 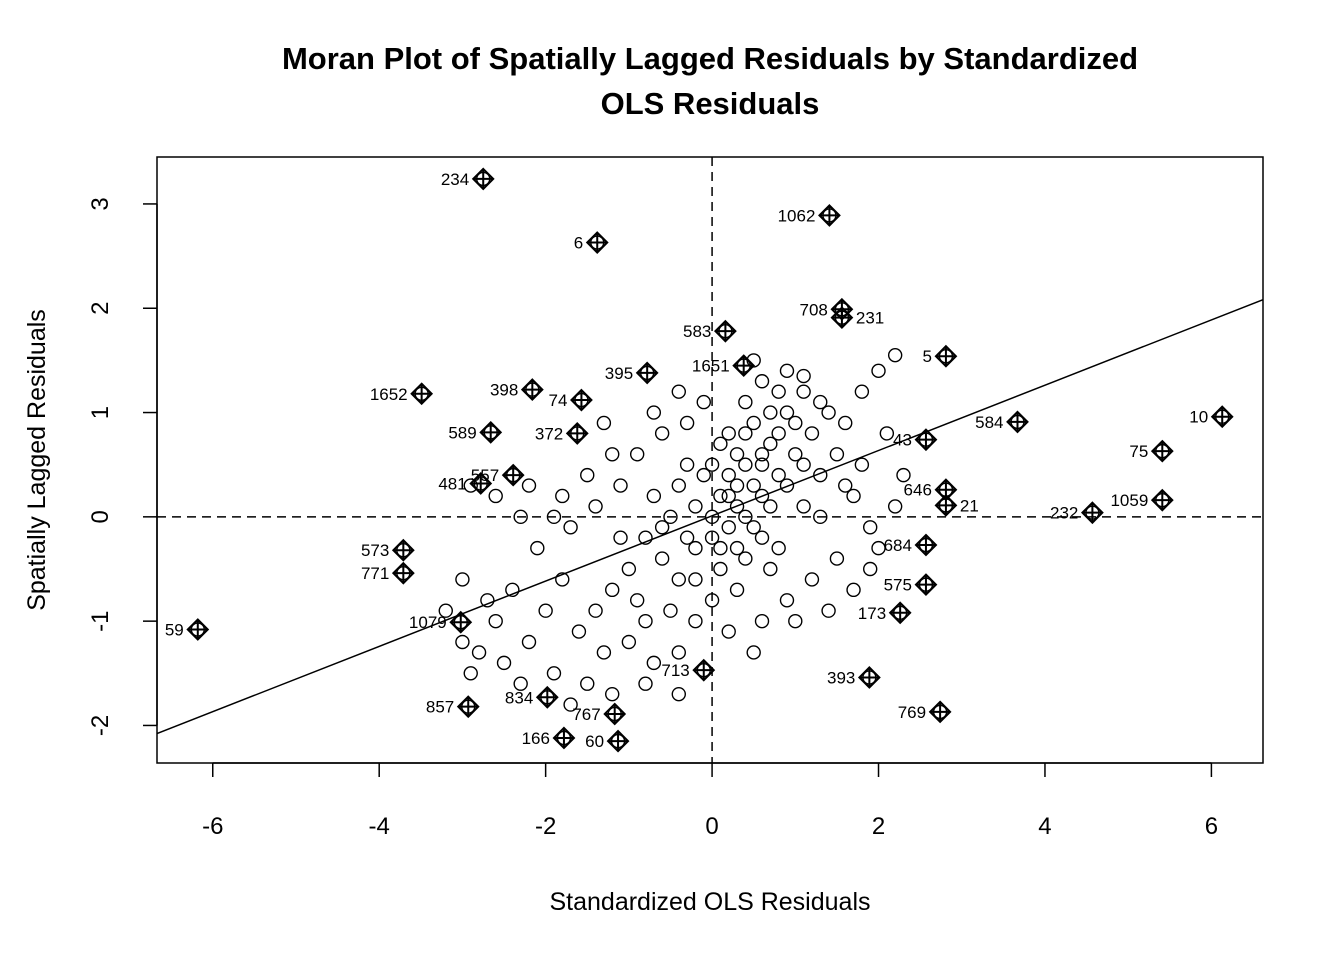 I want to click on influential-point-label: 372, so click(x=549, y=433).